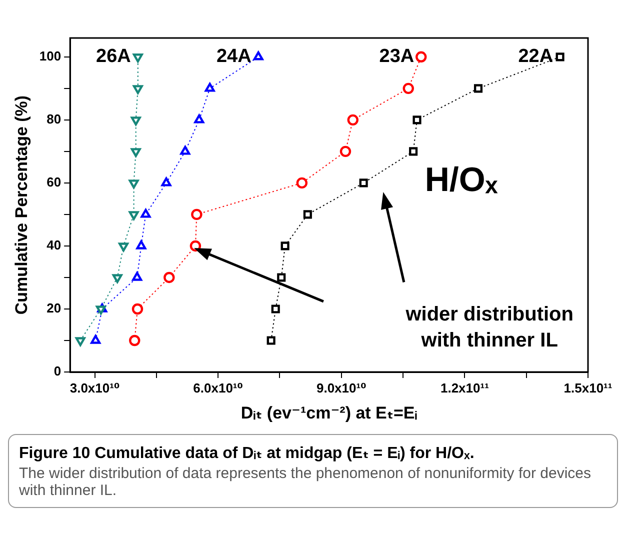 This screenshot has width=629, height=541. What do you see at coordinates (489, 328) in the screenshot?
I see `annotation: wider distribution with thinner IL` at bounding box center [489, 328].